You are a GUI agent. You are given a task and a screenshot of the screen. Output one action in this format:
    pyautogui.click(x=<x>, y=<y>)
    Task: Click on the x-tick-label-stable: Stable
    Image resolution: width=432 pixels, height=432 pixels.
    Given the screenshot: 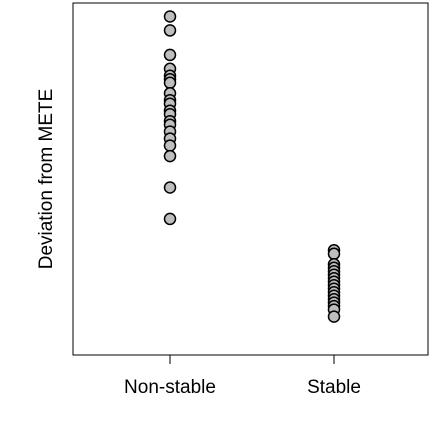 What is the action you would take?
    pyautogui.click(x=334, y=387)
    